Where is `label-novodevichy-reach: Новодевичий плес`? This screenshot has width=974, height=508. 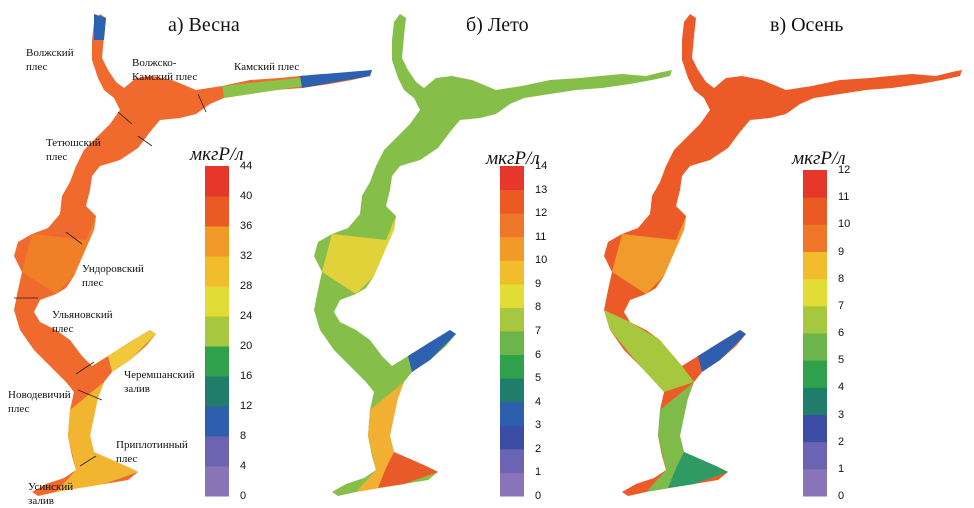 label-novodevichy-reach: Новодевичий плес is located at coordinates (39, 402).